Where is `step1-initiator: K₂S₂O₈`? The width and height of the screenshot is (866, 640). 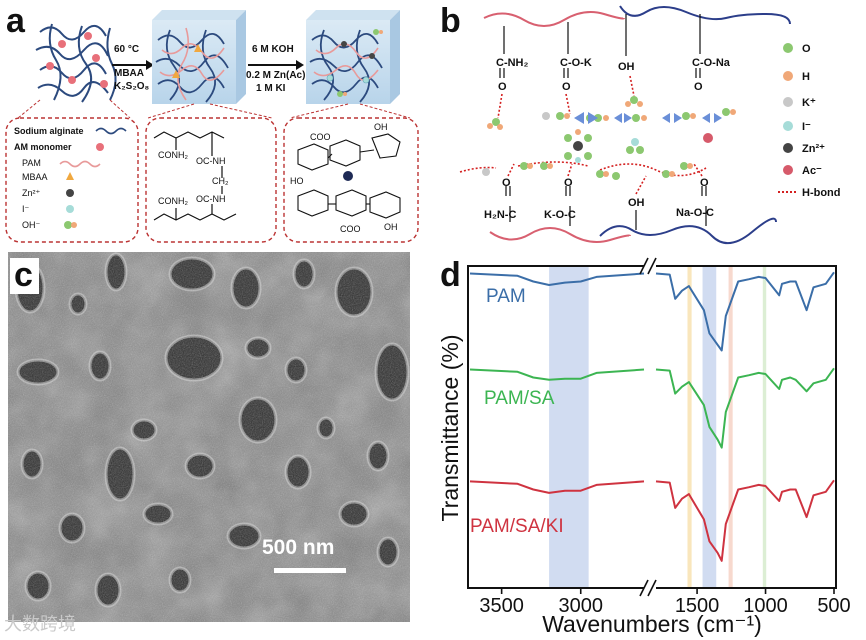 step1-initiator: K₂S₂O₈ is located at coordinates (132, 86).